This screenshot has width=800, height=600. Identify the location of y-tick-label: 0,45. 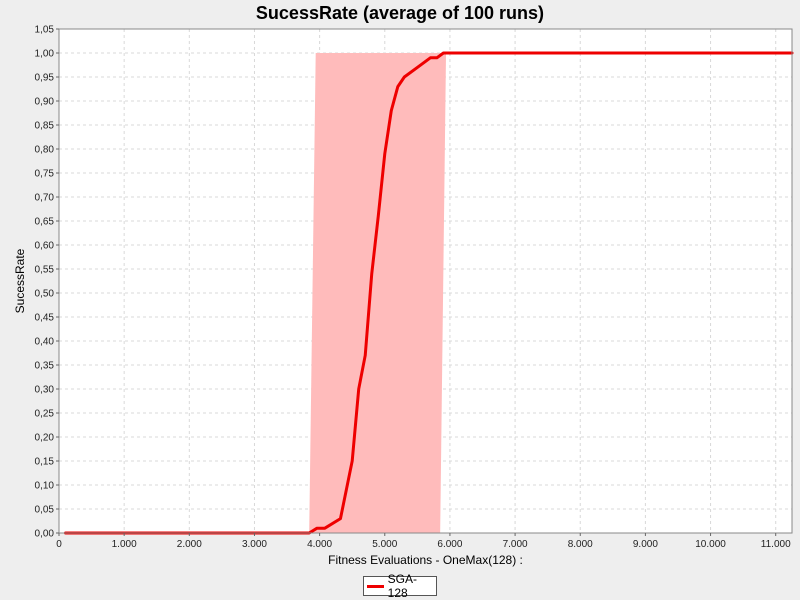
(45, 318).